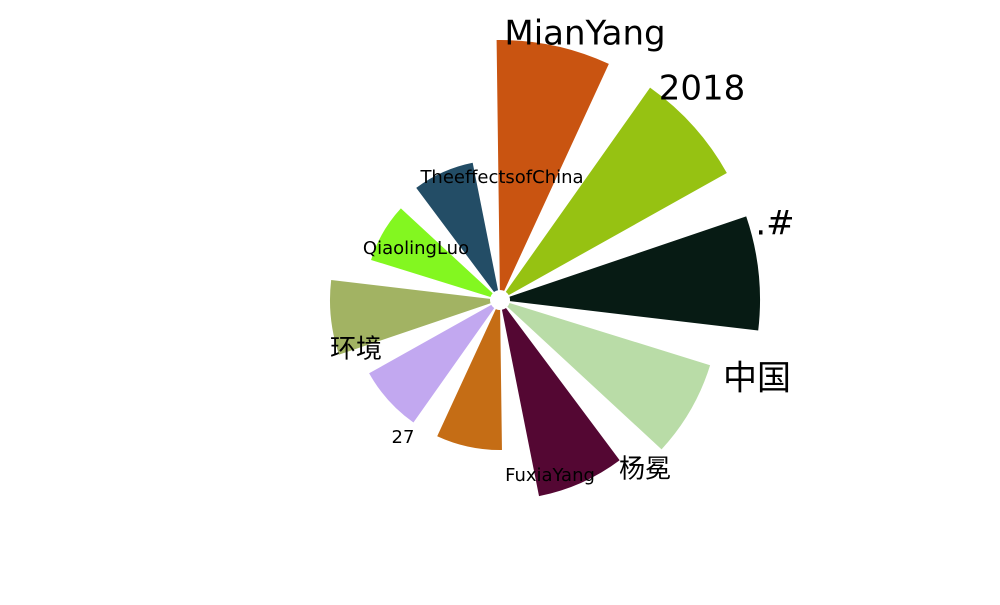  What do you see at coordinates (416, 248) in the screenshot?
I see `category-label-qiaolingluo: QiaolingLuo` at bounding box center [416, 248].